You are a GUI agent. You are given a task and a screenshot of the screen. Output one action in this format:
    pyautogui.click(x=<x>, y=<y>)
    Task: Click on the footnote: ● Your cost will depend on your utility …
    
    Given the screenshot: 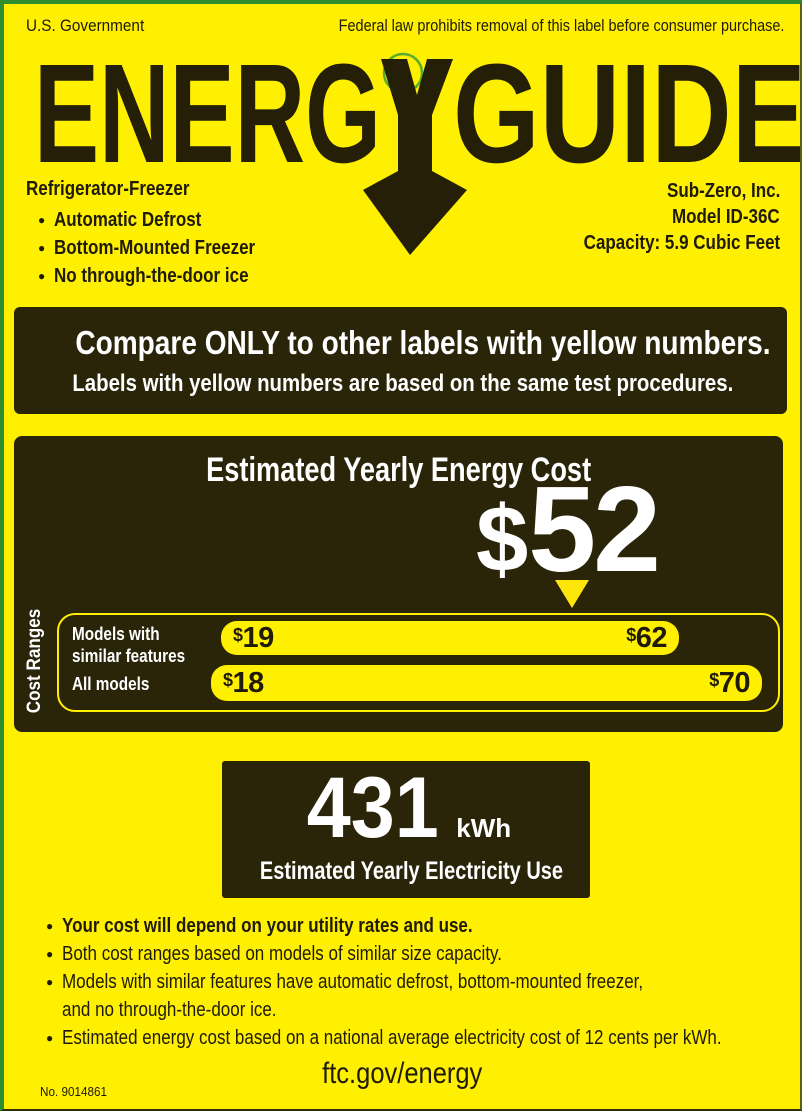 What is the action you would take?
    pyautogui.click(x=419, y=926)
    